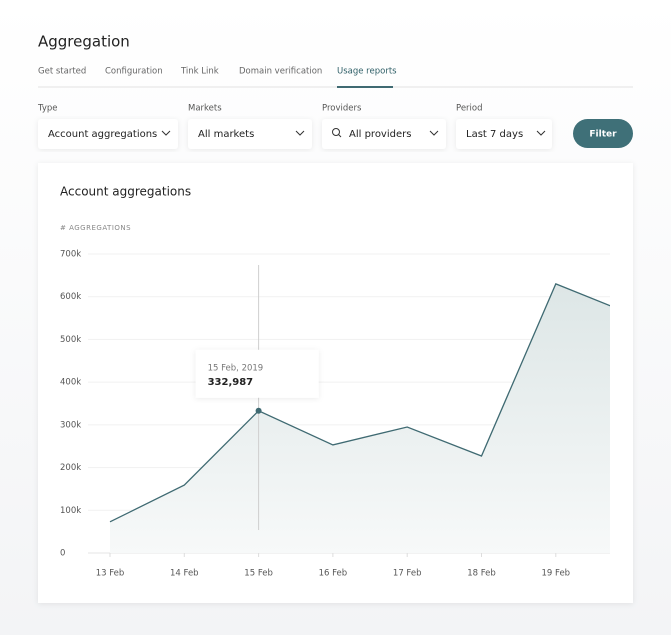 The image size is (671, 635). What do you see at coordinates (70, 511) in the screenshot?
I see `y-tick-label: 100k` at bounding box center [70, 511].